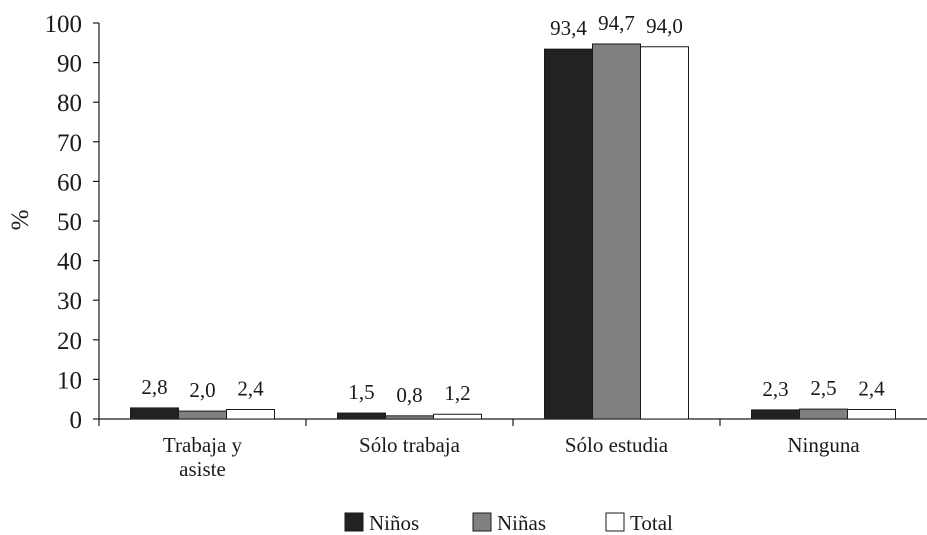 This screenshot has width=927, height=535. Describe the element at coordinates (202, 390) in the screenshot. I see `data-label: 2,0` at that location.